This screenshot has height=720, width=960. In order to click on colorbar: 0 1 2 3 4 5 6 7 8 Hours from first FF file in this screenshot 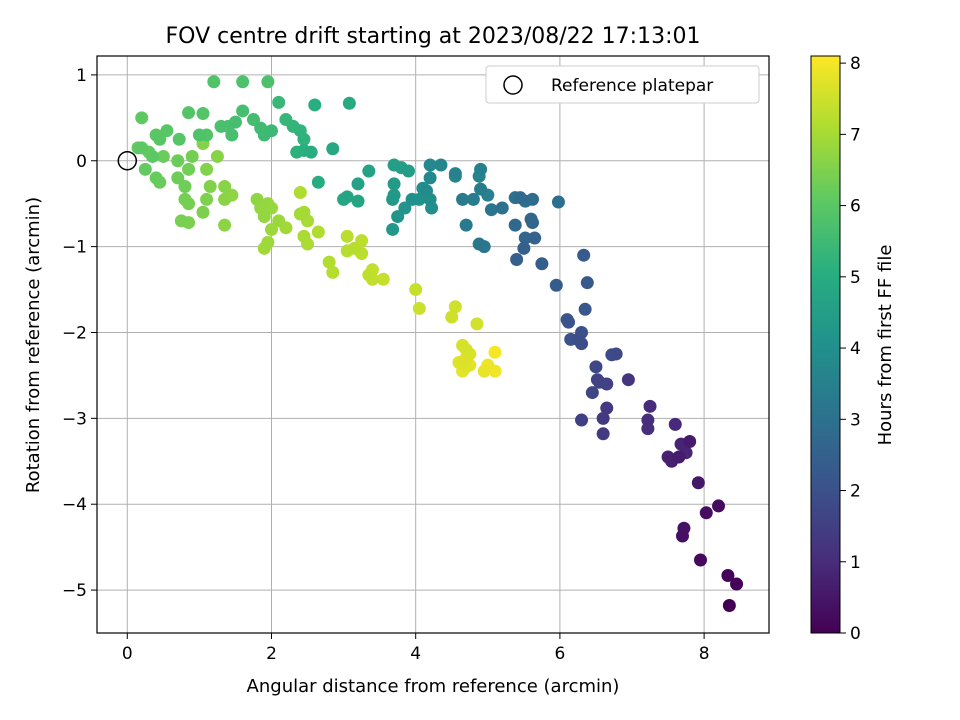, I will do `click(853, 349)`.